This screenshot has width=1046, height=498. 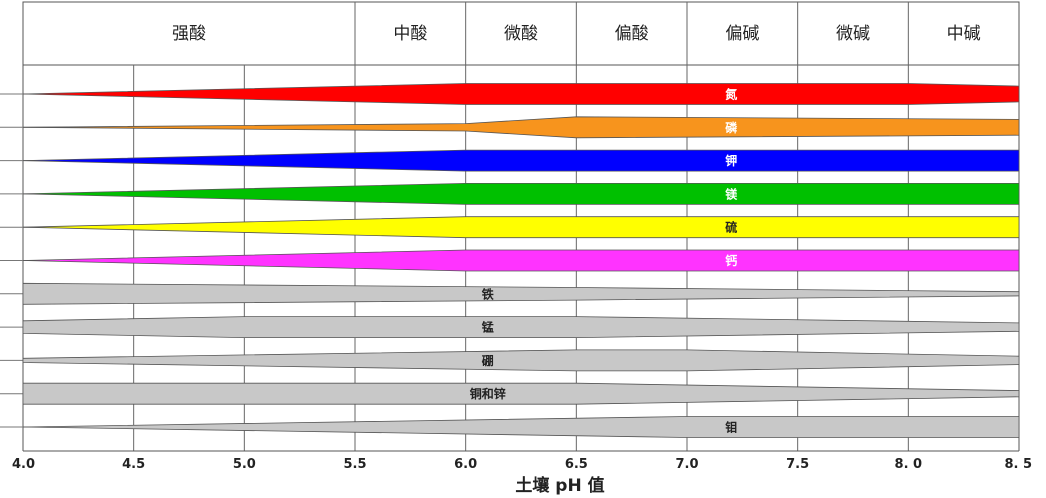 What do you see at coordinates (354, 464) in the screenshot?
I see `x-tick-label: 5.5` at bounding box center [354, 464].